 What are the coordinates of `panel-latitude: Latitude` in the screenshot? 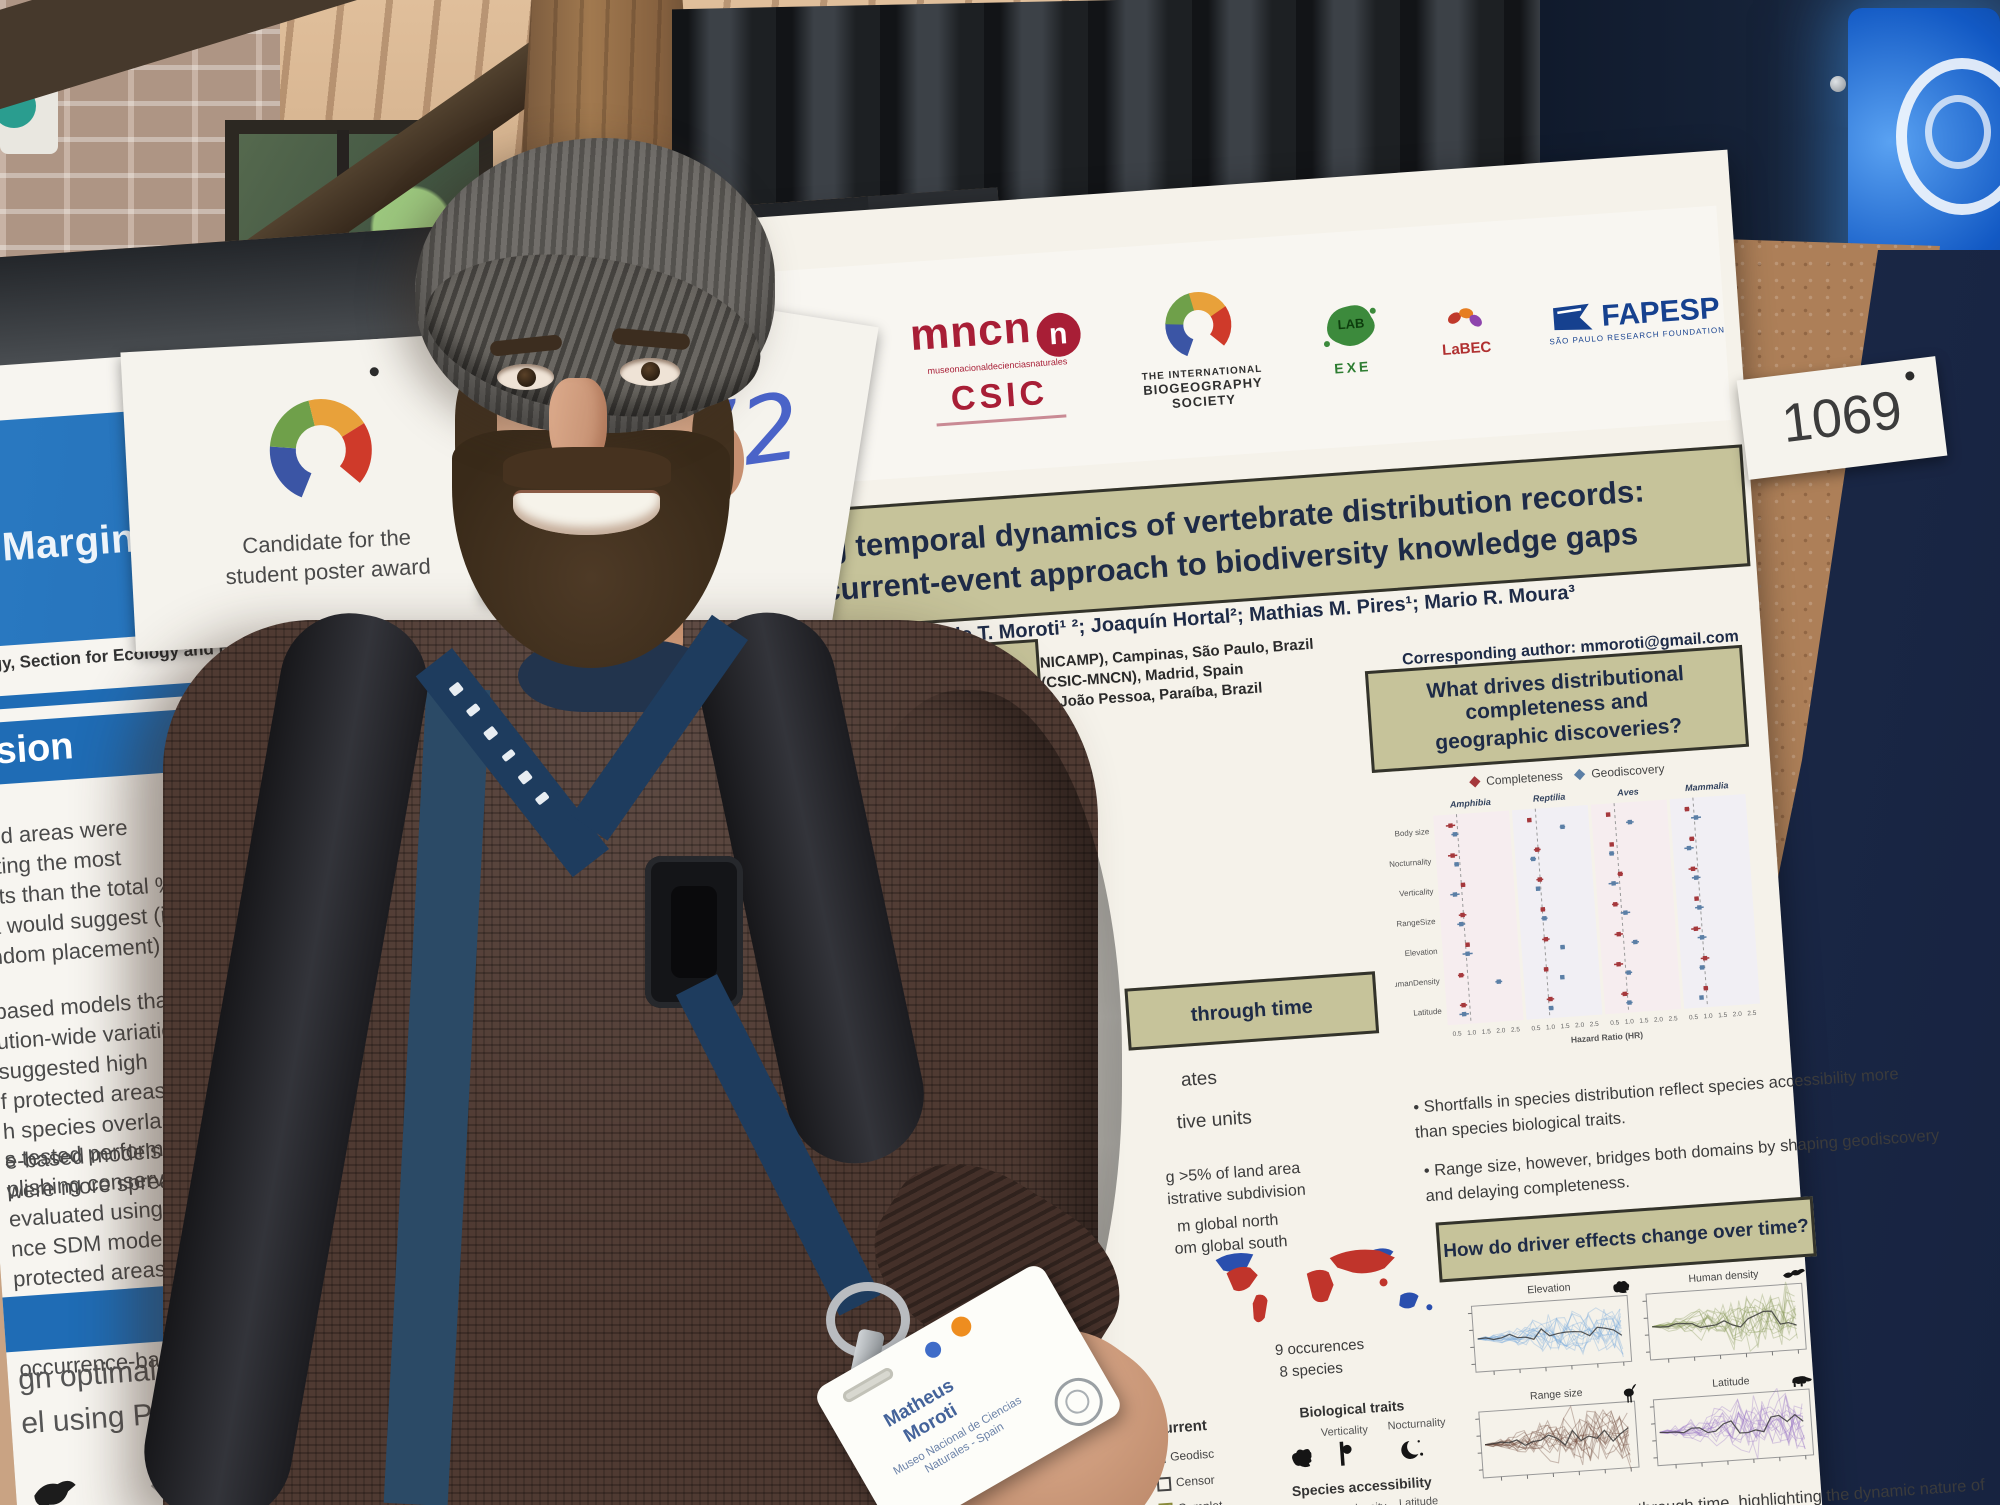 It's located at (1734, 1427).